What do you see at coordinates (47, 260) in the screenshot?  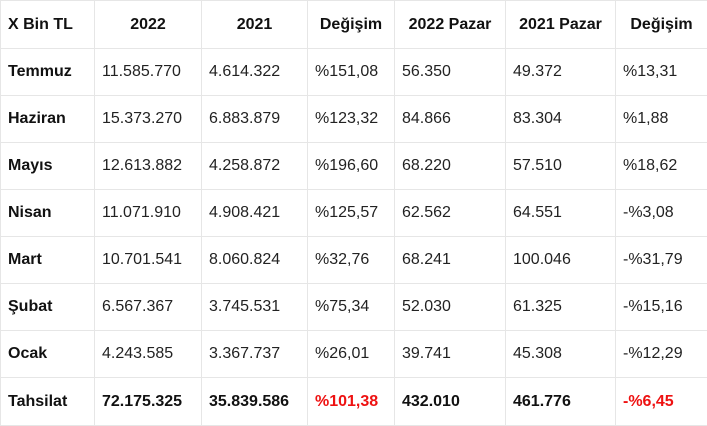 I see `row-label: Mart` at bounding box center [47, 260].